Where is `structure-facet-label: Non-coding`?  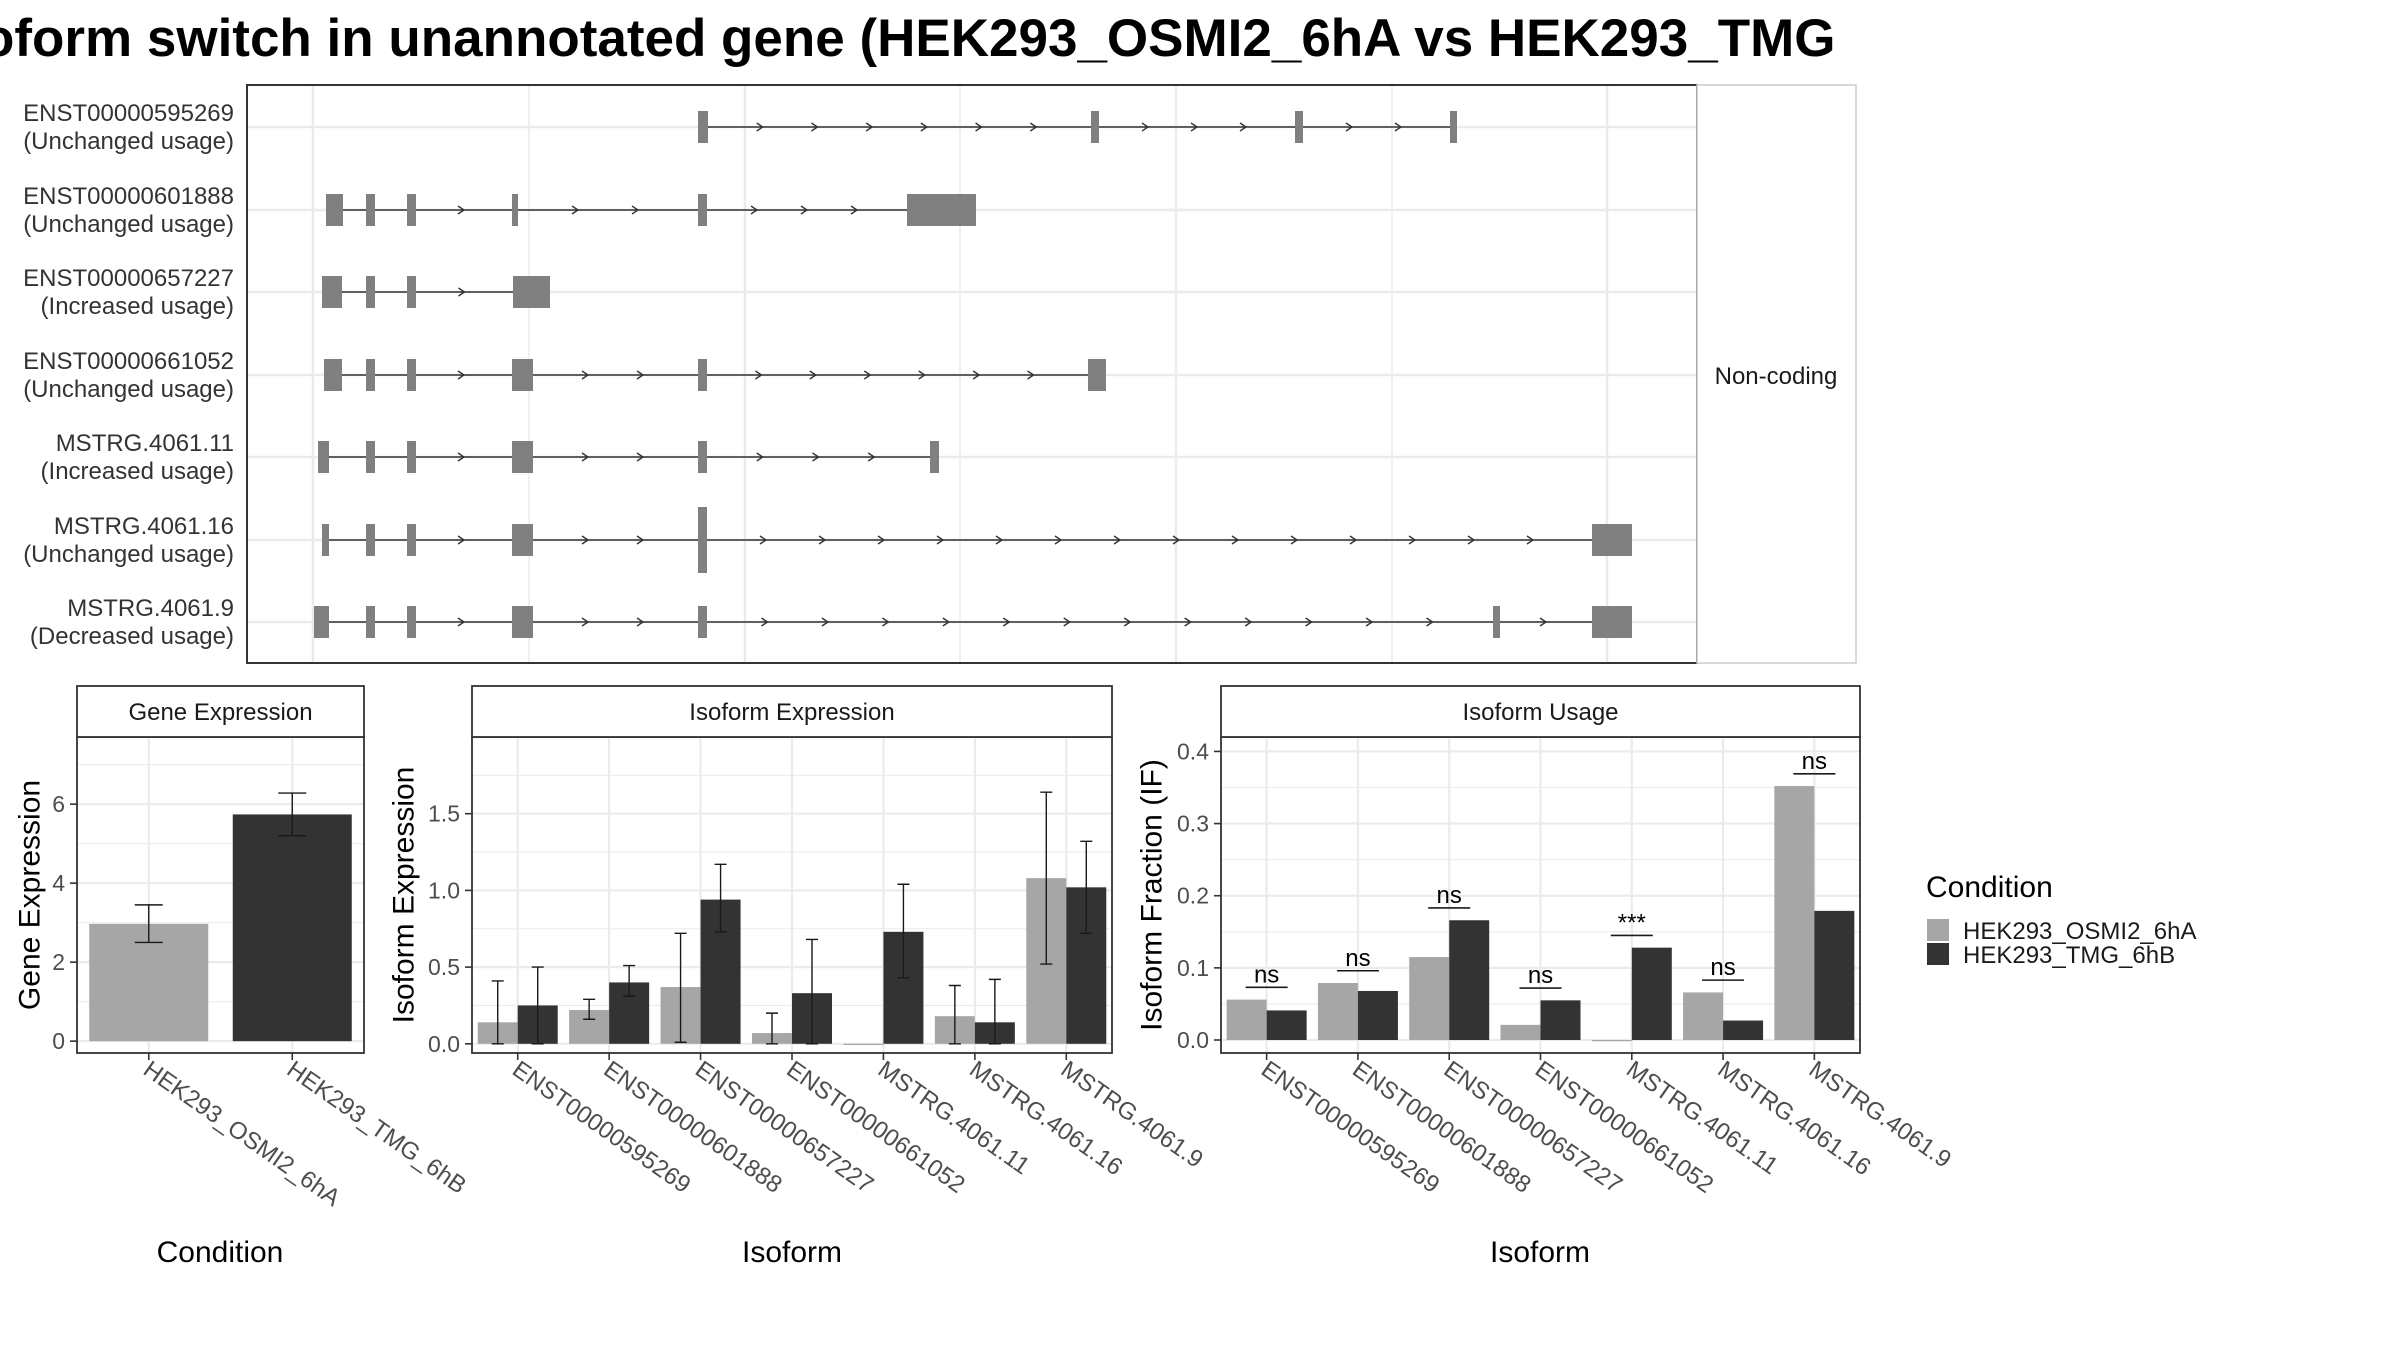 structure-facet-label: Non-coding is located at coordinates (1776, 376).